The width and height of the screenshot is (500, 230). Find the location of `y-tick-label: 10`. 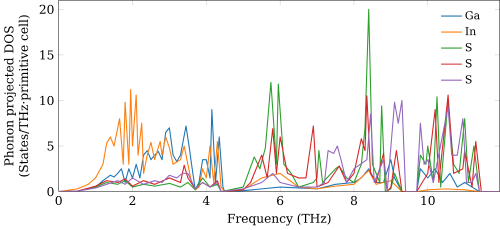

y-tick-label: 10 is located at coordinates (47, 101).